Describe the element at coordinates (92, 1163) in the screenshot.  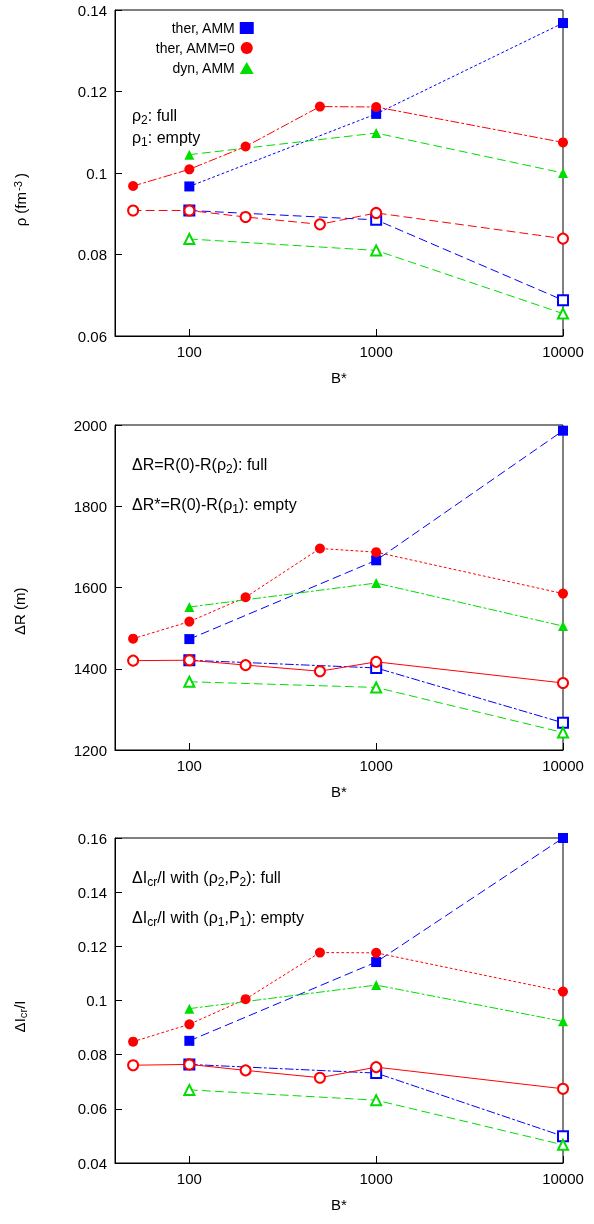
I see `y-tick-label: 0.04` at that location.